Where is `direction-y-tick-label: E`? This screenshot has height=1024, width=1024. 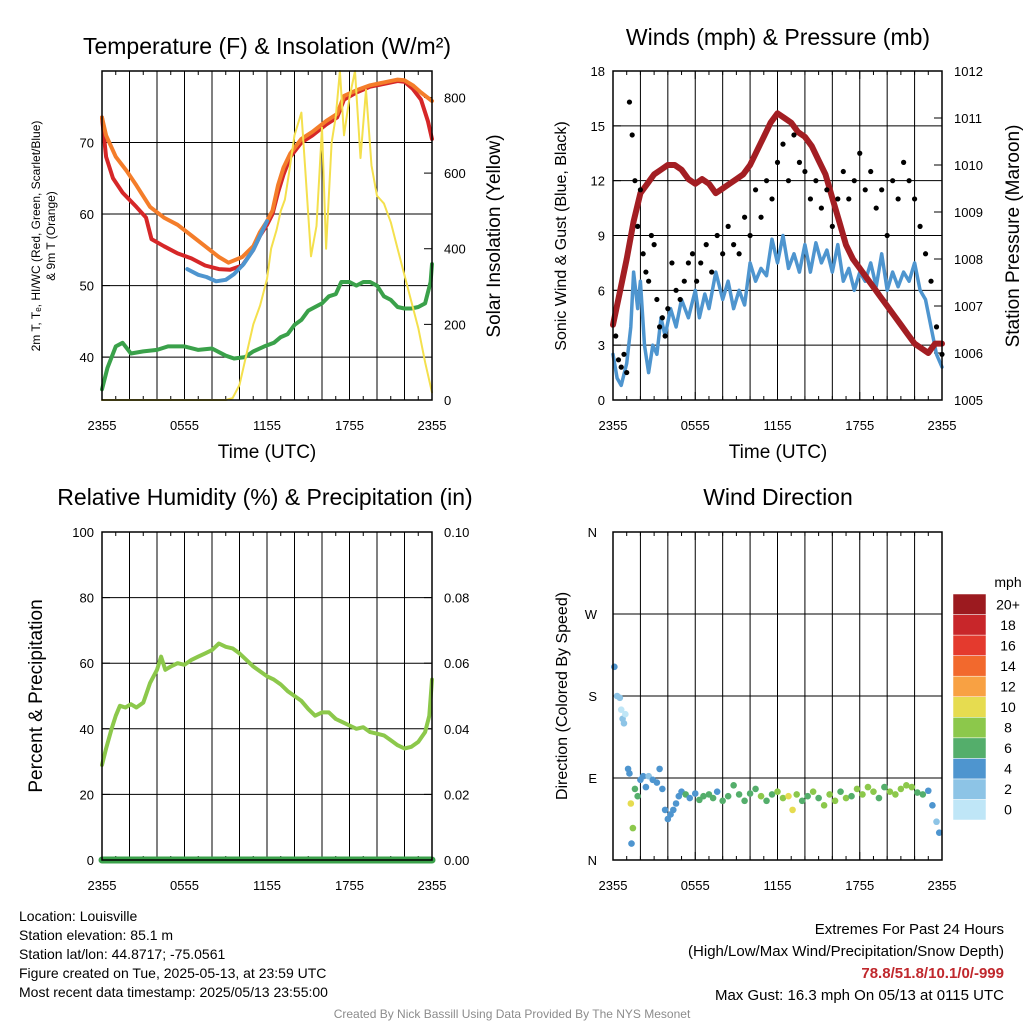
direction-y-tick-label: E is located at coordinates (592, 778).